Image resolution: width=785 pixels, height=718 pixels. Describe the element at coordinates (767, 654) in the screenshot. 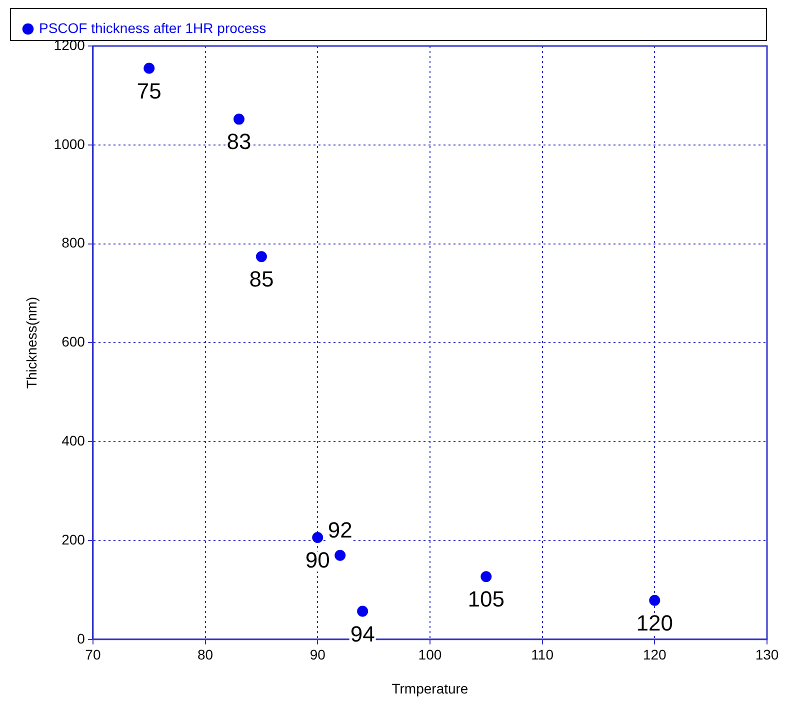

I see `x-tick-label: 130` at that location.